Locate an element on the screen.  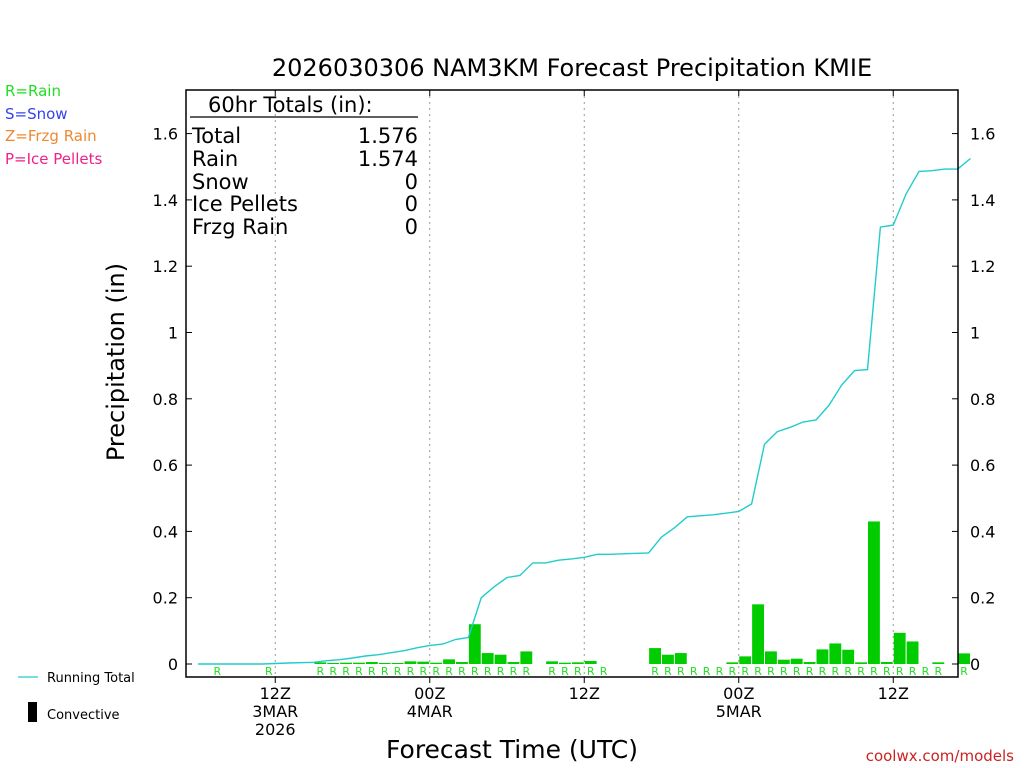
bar-layer is located at coordinates (642, 592).